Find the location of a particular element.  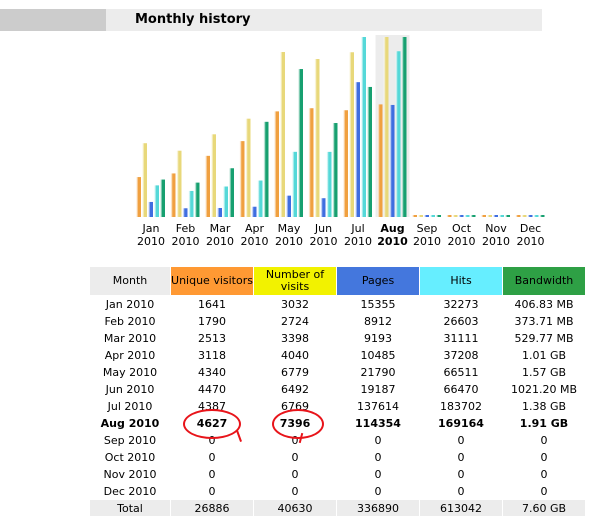

cell-pages: 21790 is located at coordinates (378, 372).